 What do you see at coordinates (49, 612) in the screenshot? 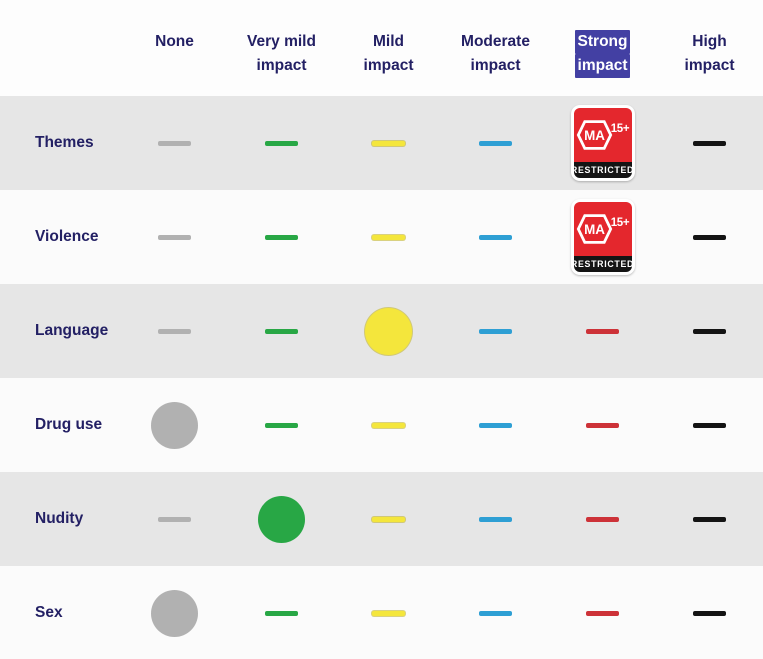
I see `category-label: Sex` at bounding box center [49, 612].